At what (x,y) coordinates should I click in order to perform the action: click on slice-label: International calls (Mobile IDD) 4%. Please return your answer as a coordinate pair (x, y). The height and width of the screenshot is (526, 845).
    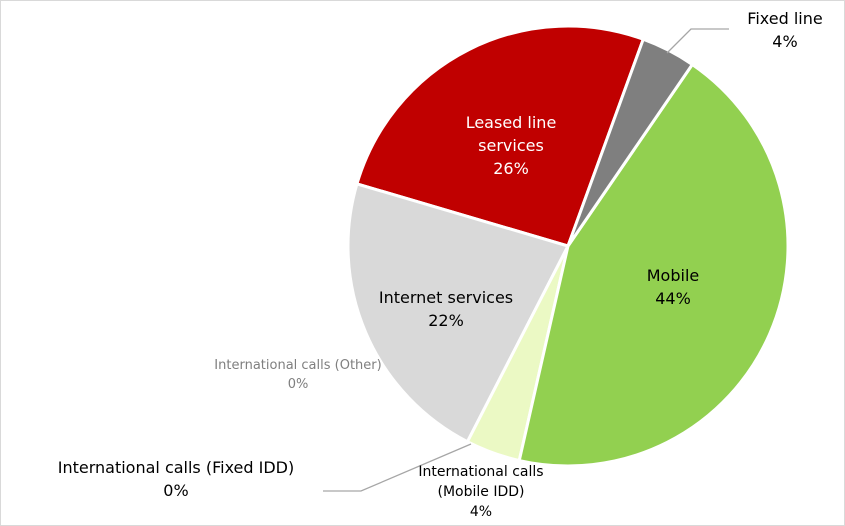
    Looking at the image, I should click on (481, 492).